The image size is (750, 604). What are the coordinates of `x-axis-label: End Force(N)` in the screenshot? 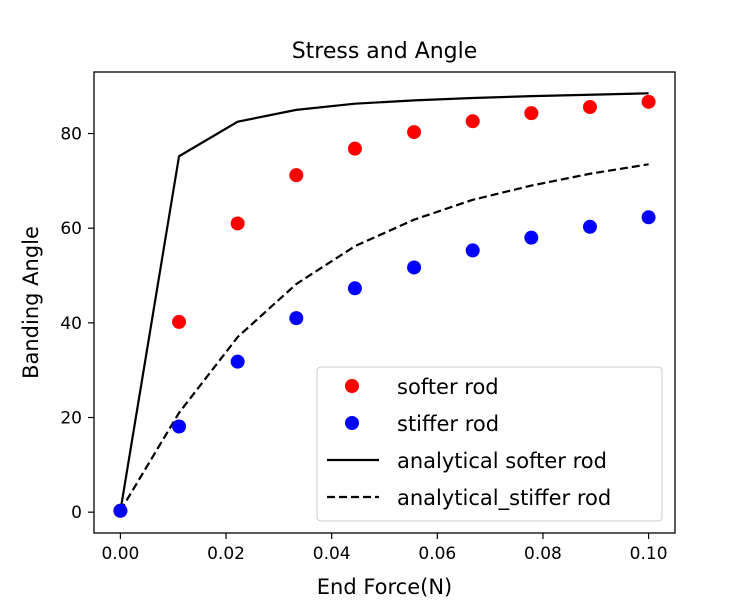 It's located at (385, 587).